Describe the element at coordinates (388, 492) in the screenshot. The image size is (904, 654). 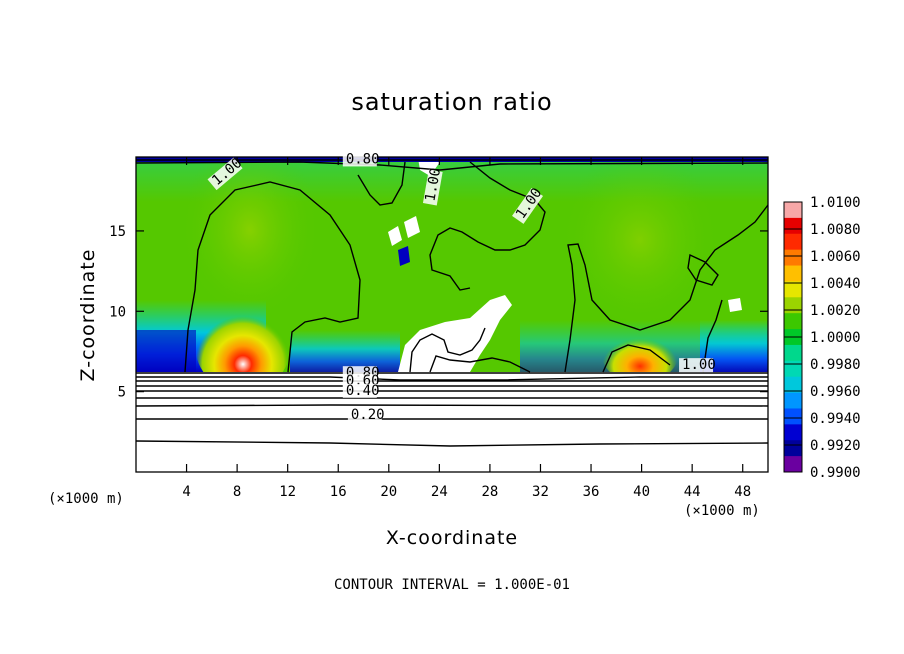
I see `x-tick-label: 20` at that location.